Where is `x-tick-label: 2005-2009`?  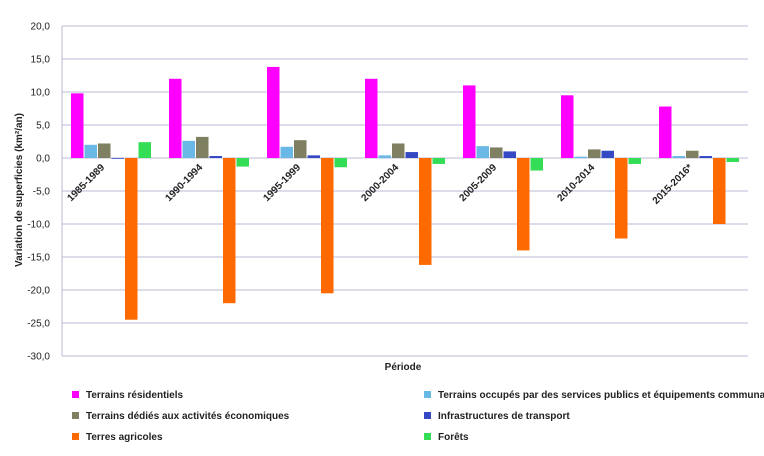
x-tick-label: 2005-2009 is located at coordinates (479, 183).